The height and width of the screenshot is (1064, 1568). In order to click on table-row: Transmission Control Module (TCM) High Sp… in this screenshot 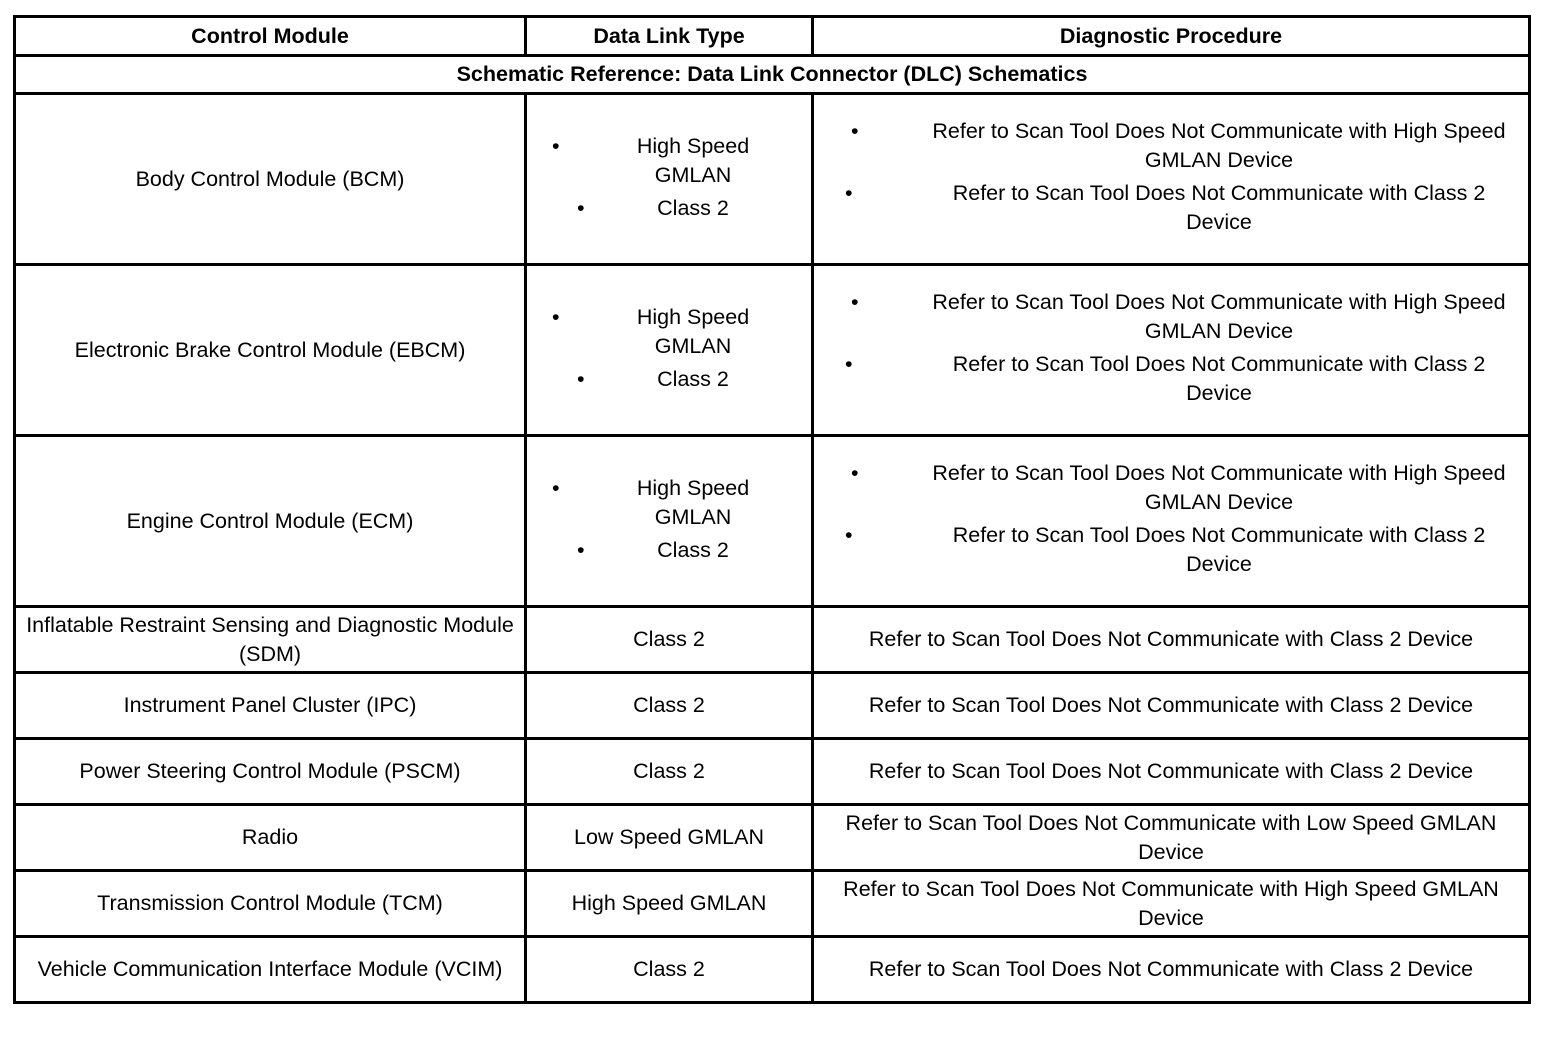, I will do `click(772, 903)`.